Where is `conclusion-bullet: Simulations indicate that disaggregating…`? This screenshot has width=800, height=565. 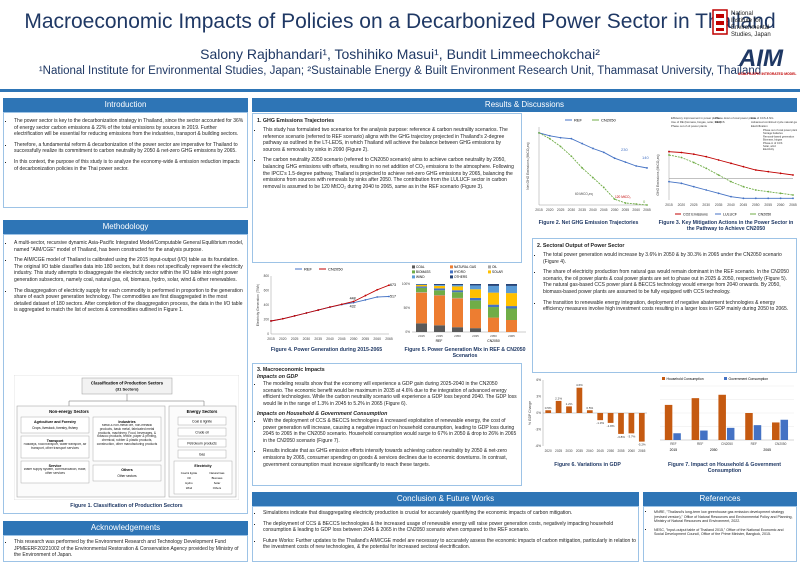 conclusion-bullet: Simulations indicate that disaggregating… is located at coordinates (449, 513).